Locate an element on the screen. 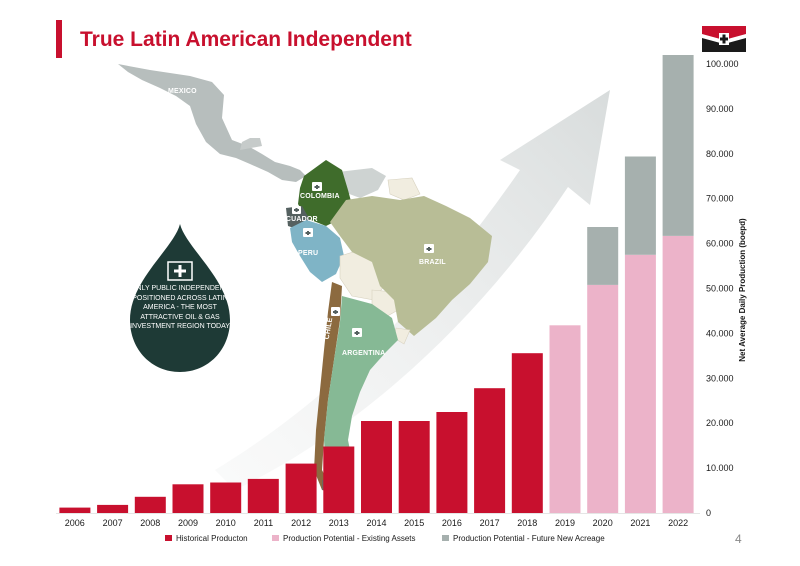  x-tick-2021: 2021 is located at coordinates (640, 523).